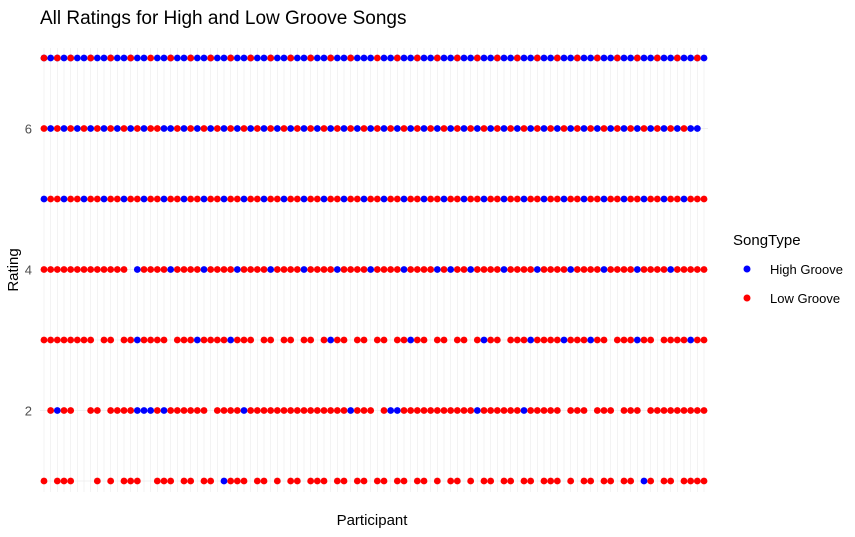  I want to click on y-tick-label: 6, so click(28, 129).